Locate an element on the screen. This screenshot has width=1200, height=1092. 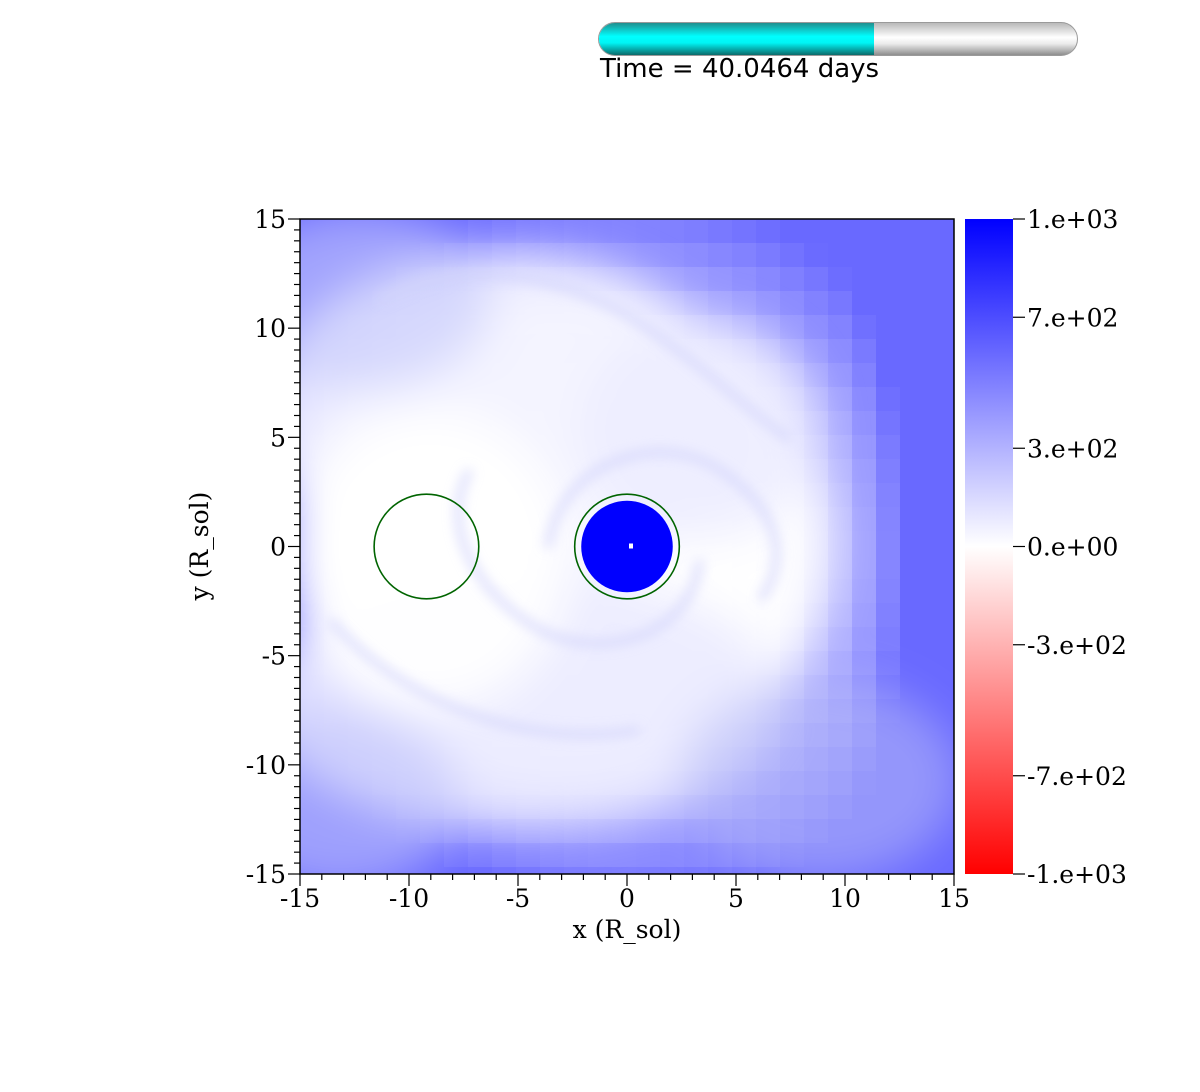
y-tick-label: 15 is located at coordinates (270, 219).